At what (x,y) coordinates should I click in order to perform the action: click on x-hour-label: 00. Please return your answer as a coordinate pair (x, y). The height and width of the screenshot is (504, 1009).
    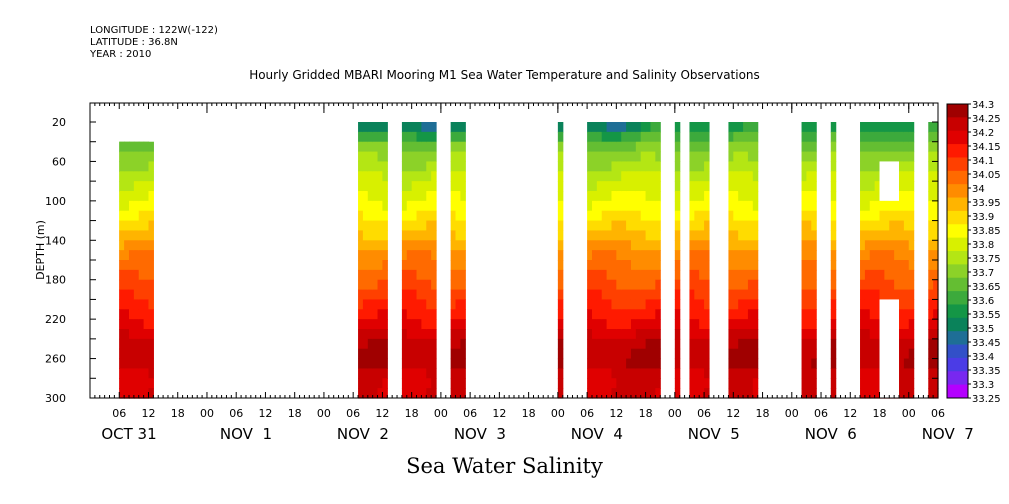
    Looking at the image, I should click on (441, 413).